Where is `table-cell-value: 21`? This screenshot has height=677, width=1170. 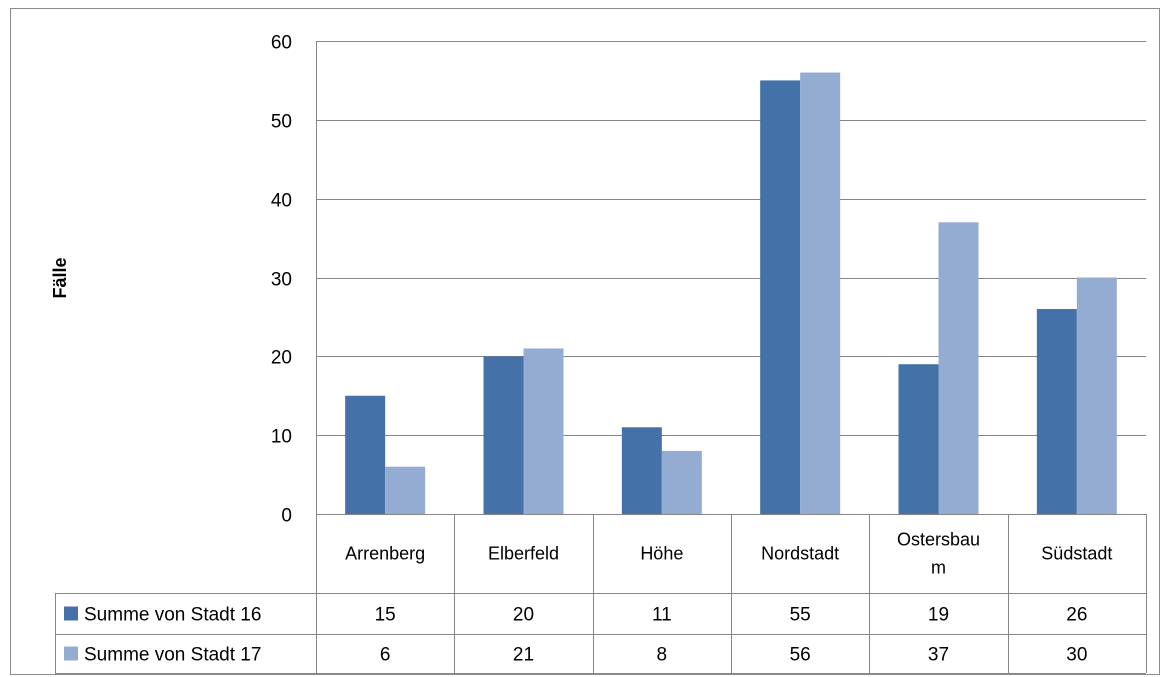
table-cell-value: 21 is located at coordinates (523, 655).